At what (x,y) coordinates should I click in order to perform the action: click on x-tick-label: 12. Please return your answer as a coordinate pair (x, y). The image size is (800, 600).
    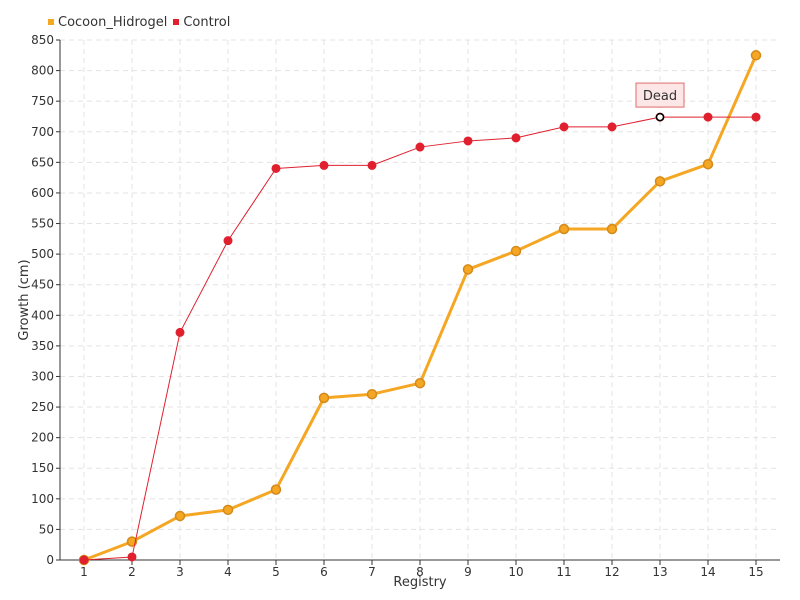
    Looking at the image, I should click on (611, 572).